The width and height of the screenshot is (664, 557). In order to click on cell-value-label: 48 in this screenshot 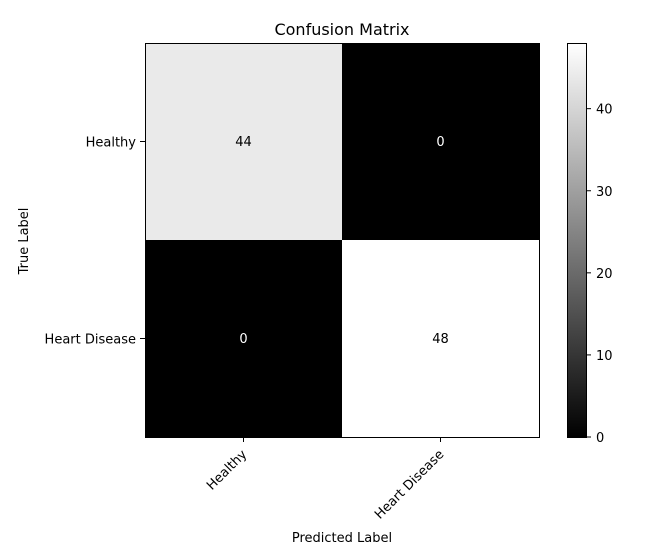, I will do `click(440, 339)`.